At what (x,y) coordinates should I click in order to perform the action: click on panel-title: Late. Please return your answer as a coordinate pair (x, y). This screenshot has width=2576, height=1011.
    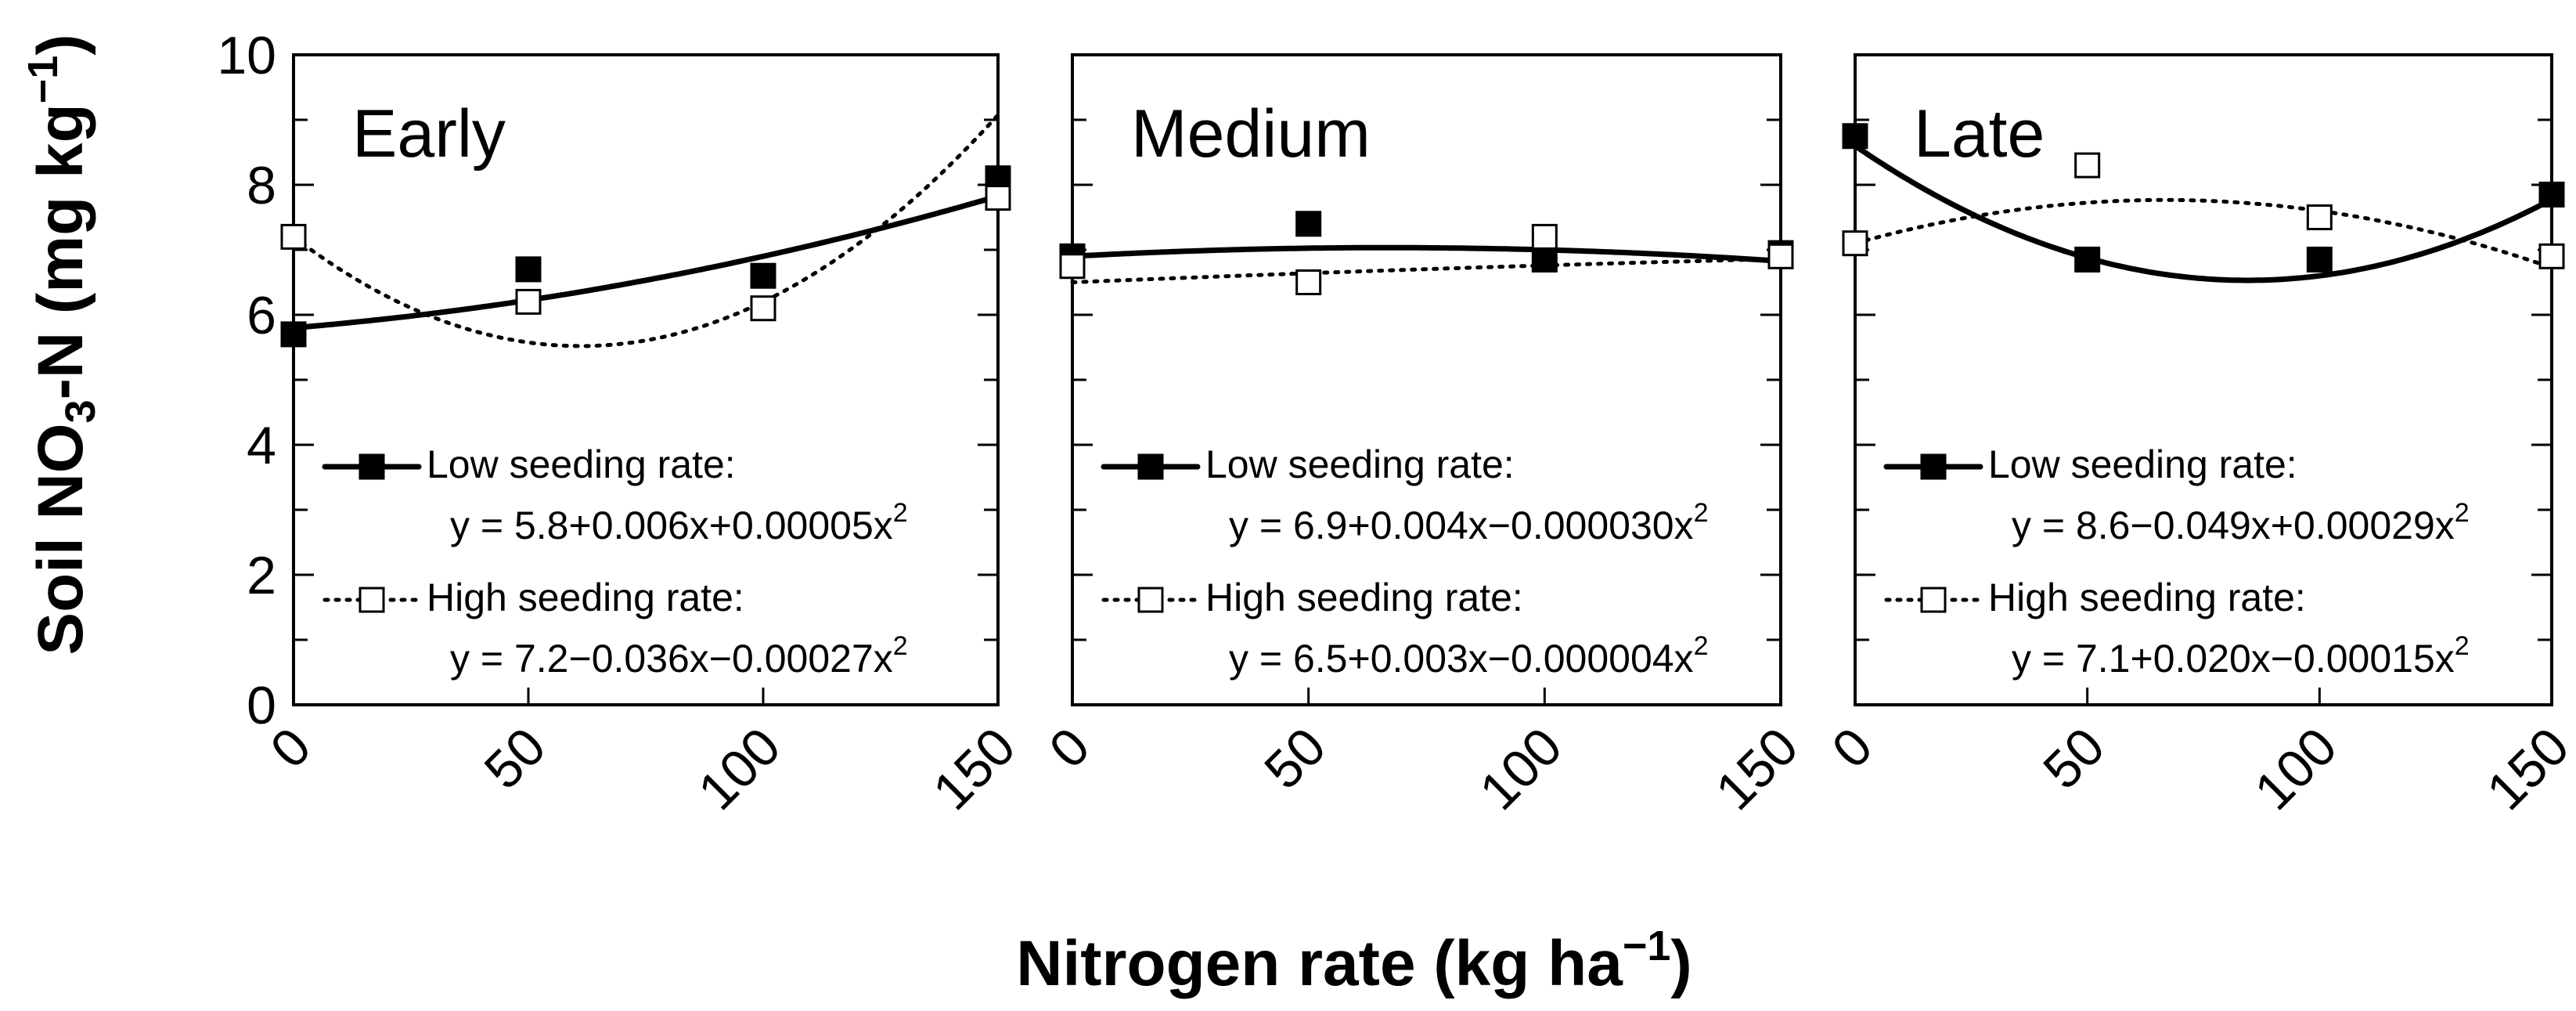
    Looking at the image, I should click on (1979, 134).